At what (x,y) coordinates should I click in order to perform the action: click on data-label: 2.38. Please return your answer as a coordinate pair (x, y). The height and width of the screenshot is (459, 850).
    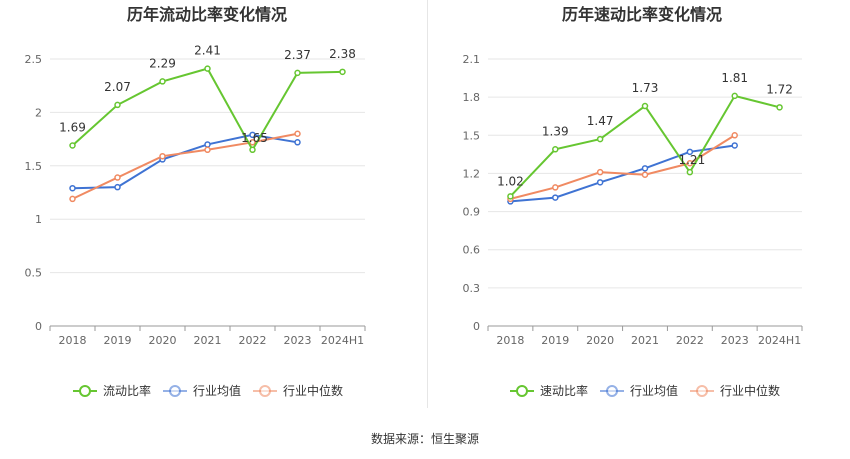
    Looking at the image, I should click on (342, 54).